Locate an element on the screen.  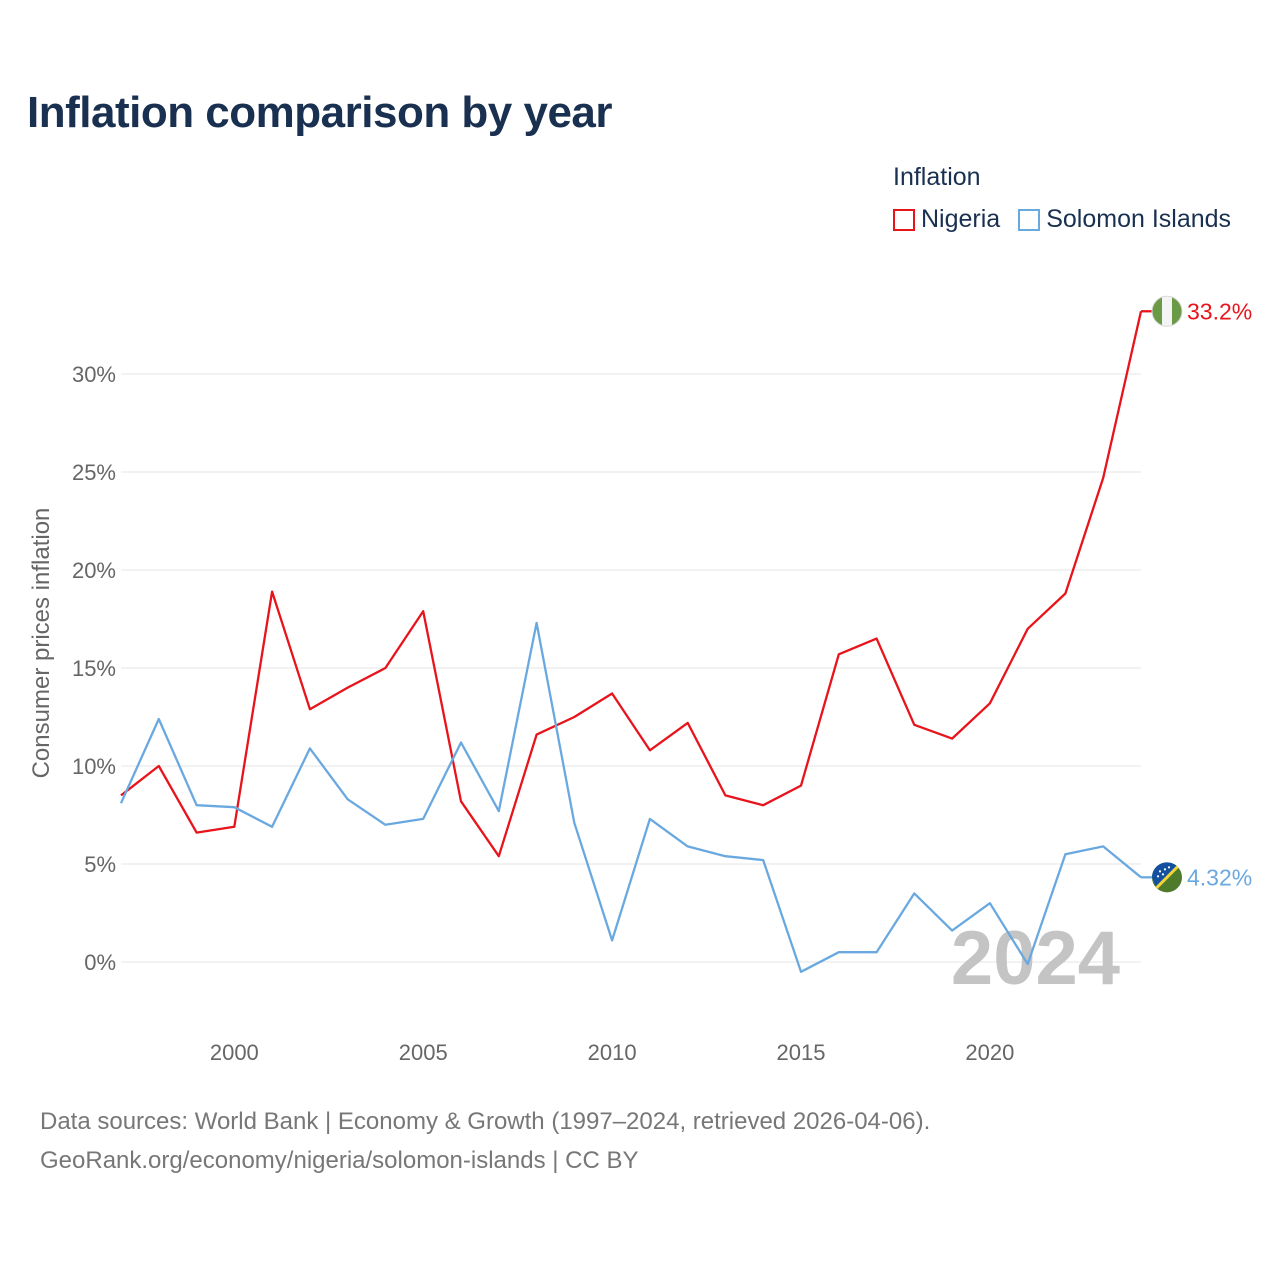
y-tick-label: 25% is located at coordinates (94, 472).